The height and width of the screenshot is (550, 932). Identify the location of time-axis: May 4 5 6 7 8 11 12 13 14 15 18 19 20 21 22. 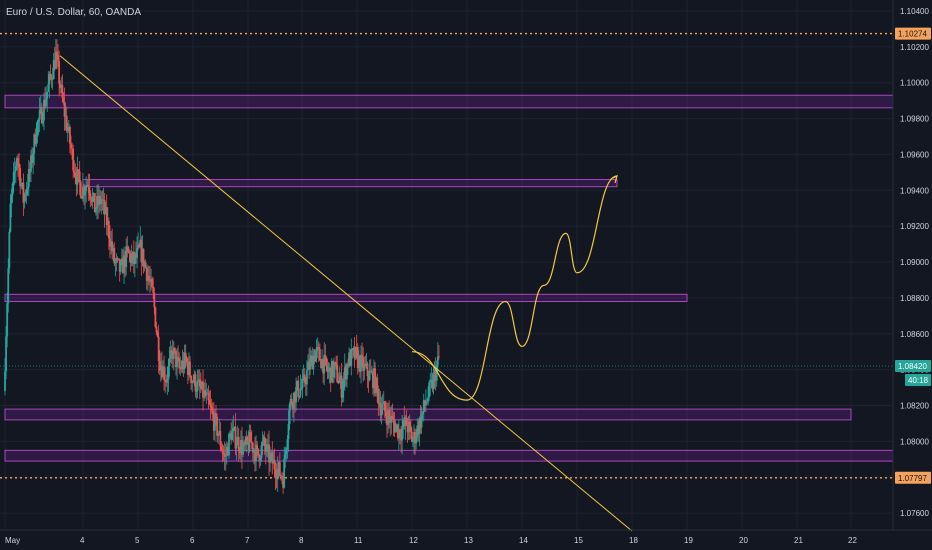
(431, 540).